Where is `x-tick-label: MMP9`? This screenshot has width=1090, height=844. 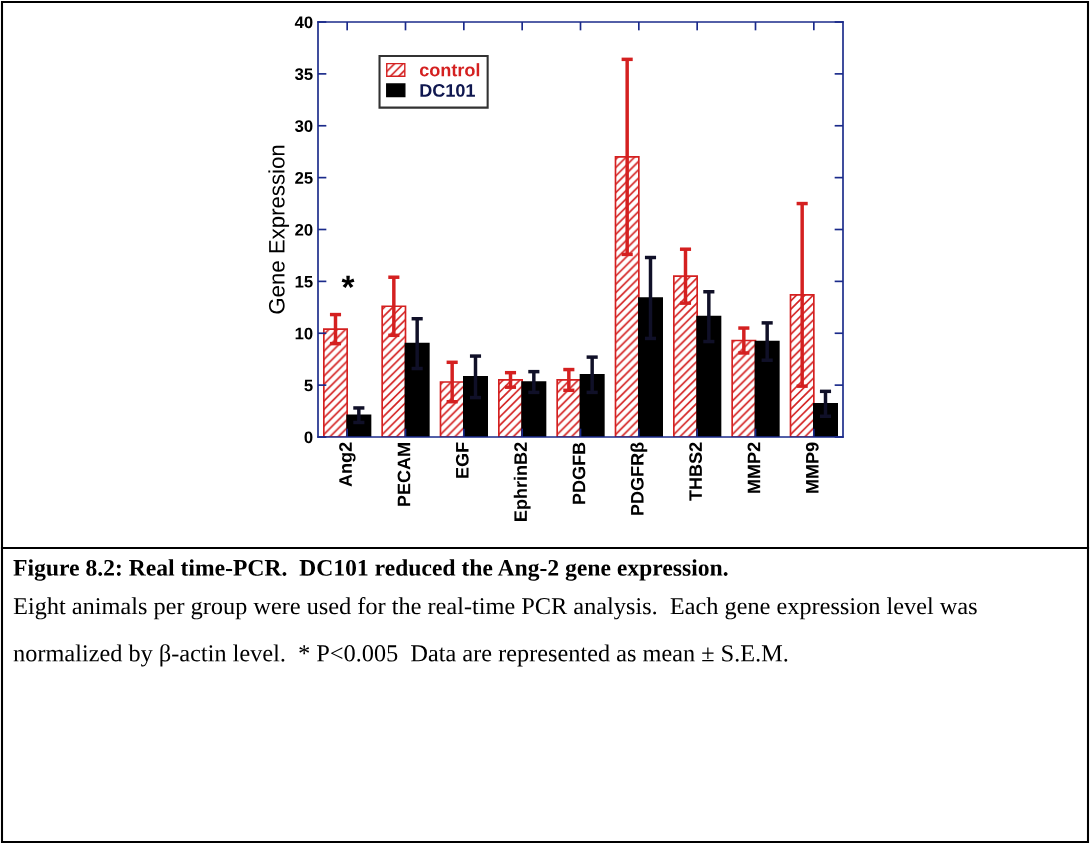
x-tick-label: MMP9 is located at coordinates (812, 467).